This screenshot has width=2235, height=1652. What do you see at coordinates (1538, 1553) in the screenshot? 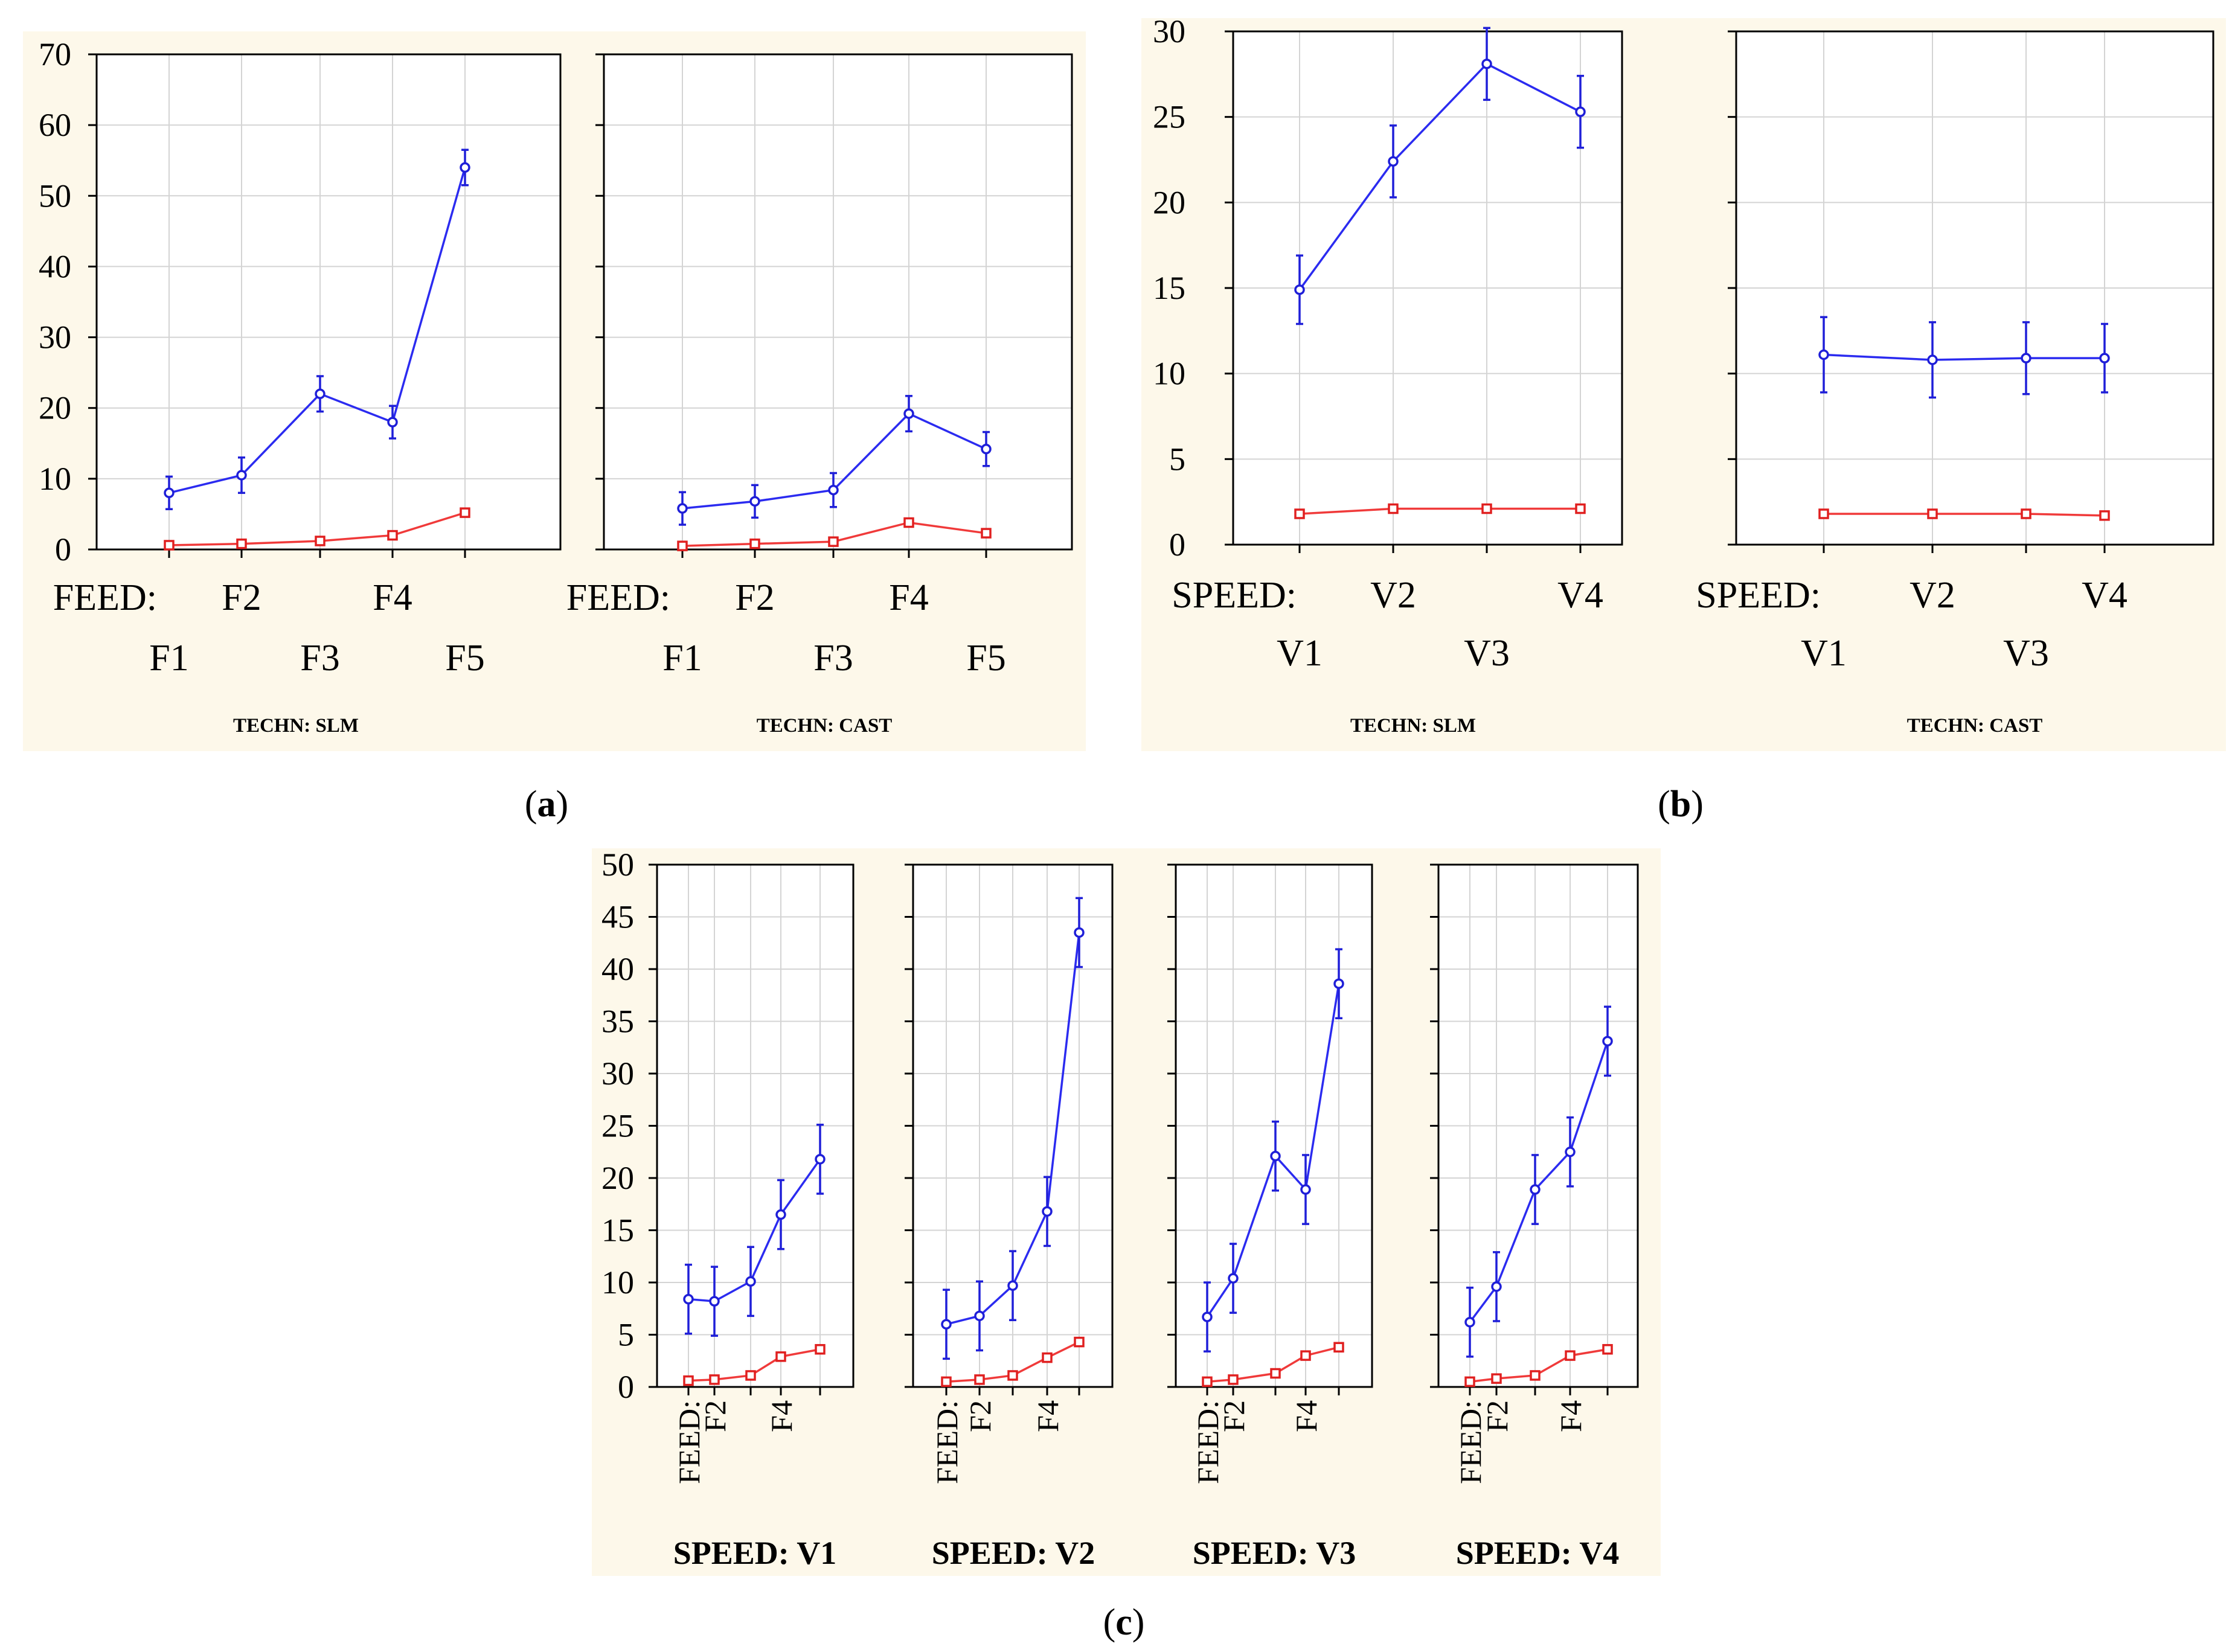
I see `panel-label: SPEED: V4` at bounding box center [1538, 1553].